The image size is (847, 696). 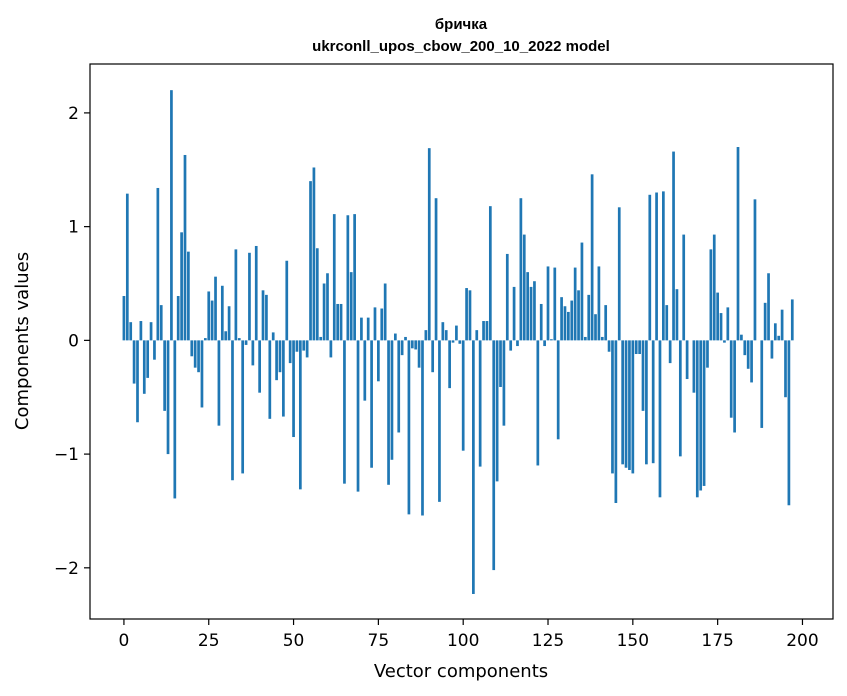 What do you see at coordinates (548, 641) in the screenshot?
I see `x-tick-label: 125` at bounding box center [548, 641].